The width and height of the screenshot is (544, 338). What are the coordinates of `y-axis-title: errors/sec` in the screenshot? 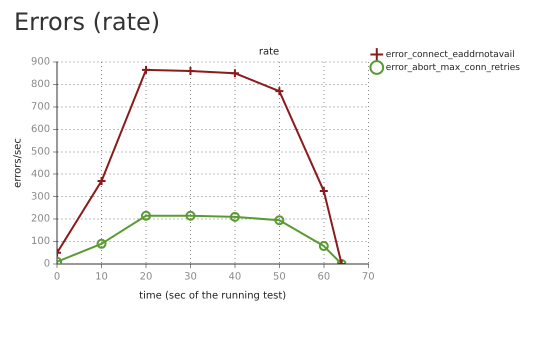 It's located at (18, 163).